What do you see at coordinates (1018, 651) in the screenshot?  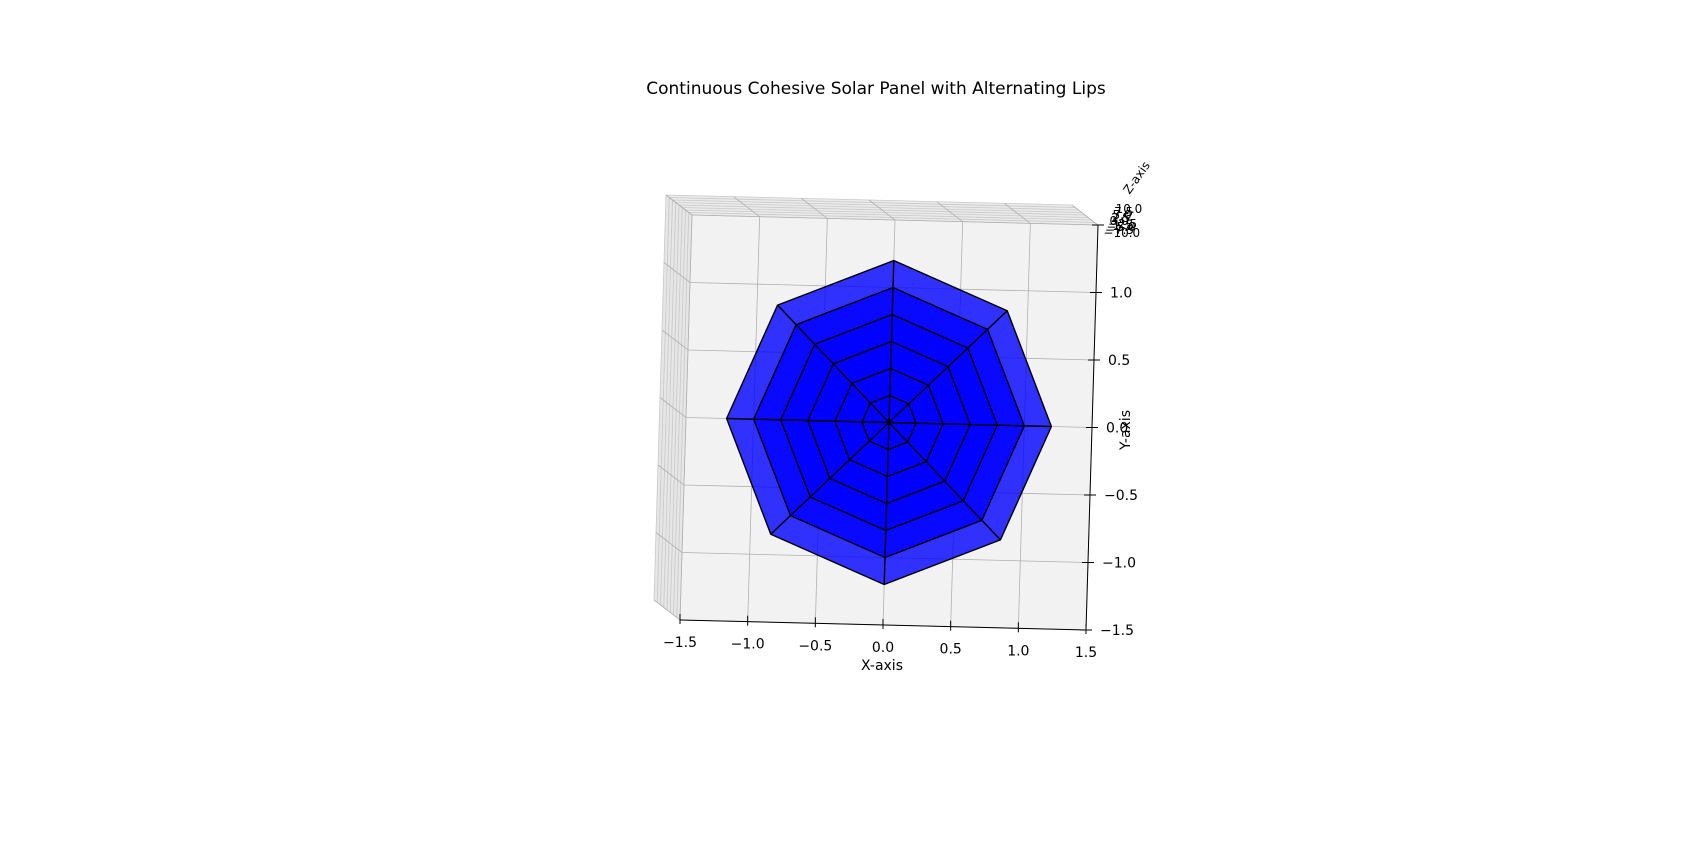 I see `x-tick-label: 1.0` at bounding box center [1018, 651].